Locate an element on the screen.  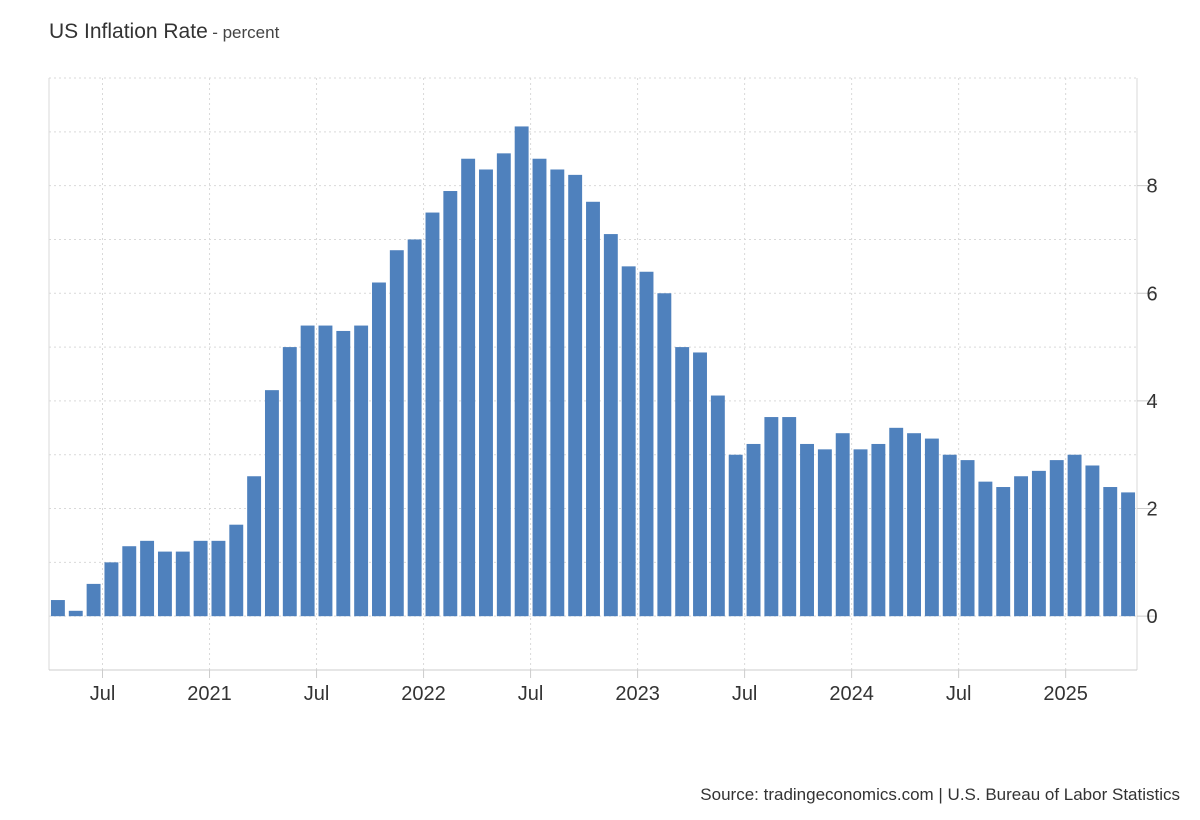
x-tick-label: 2021 is located at coordinates (209, 694).